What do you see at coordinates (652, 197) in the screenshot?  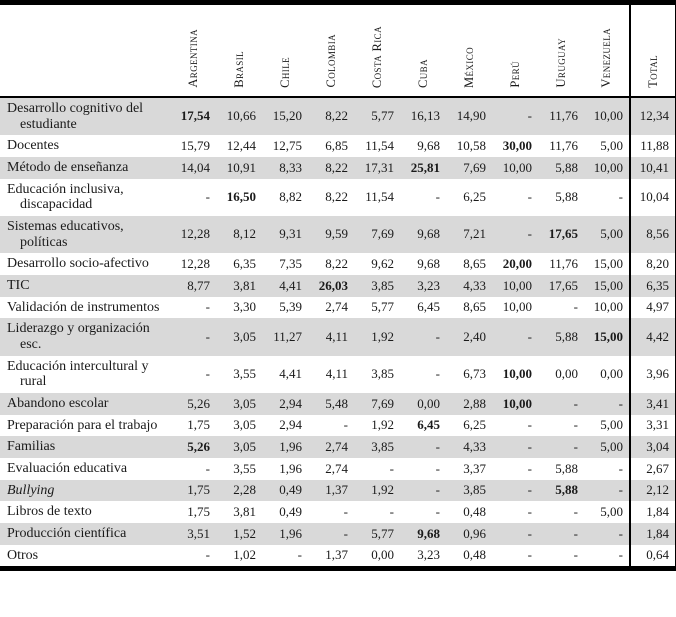 I see `total-cell-value: 10,04` at bounding box center [652, 197].